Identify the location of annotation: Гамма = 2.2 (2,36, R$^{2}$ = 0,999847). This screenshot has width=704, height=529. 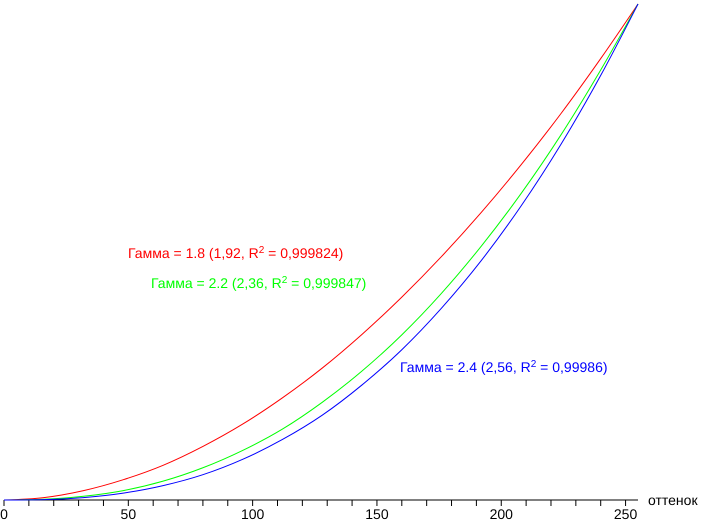
(258, 282).